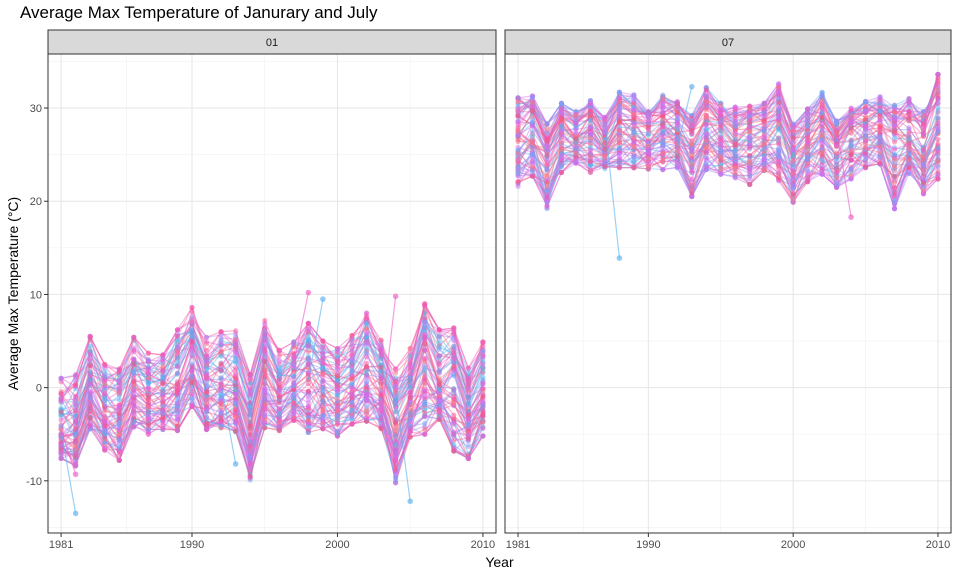 This screenshot has height=576, width=960. What do you see at coordinates (483, 545) in the screenshot?
I see `x-tick-label: 2010` at bounding box center [483, 545].